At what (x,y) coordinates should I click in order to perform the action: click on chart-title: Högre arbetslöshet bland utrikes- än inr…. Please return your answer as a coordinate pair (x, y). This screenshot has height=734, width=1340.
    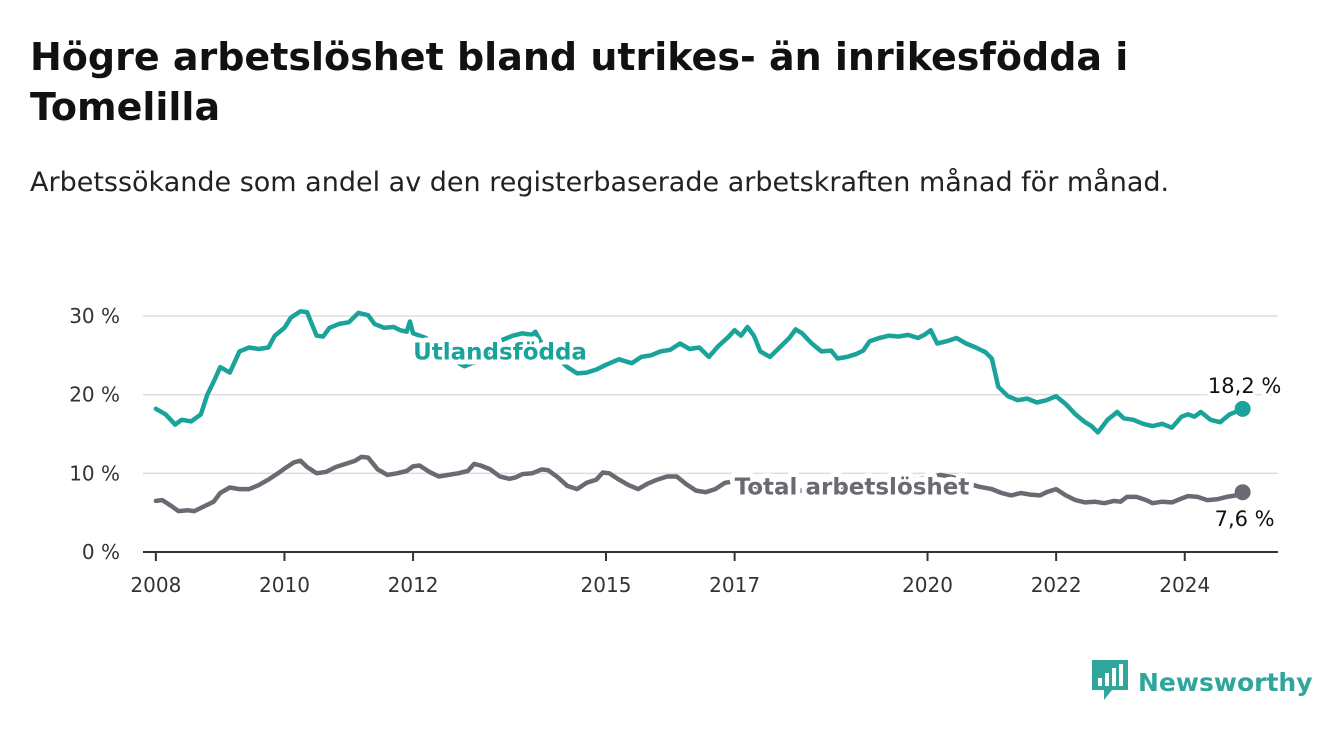
    Looking at the image, I should click on (579, 82).